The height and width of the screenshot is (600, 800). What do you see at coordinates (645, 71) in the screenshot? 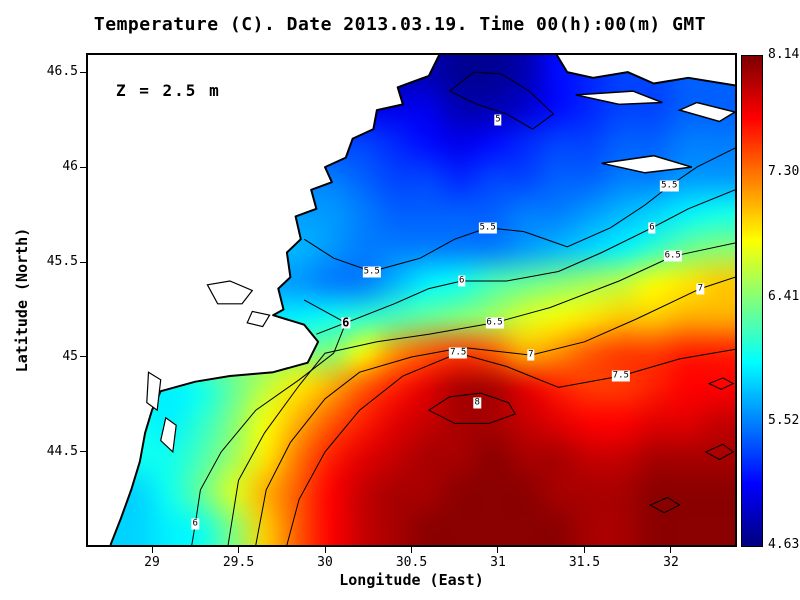
I see `coastline-northeast` at bounding box center [645, 71].